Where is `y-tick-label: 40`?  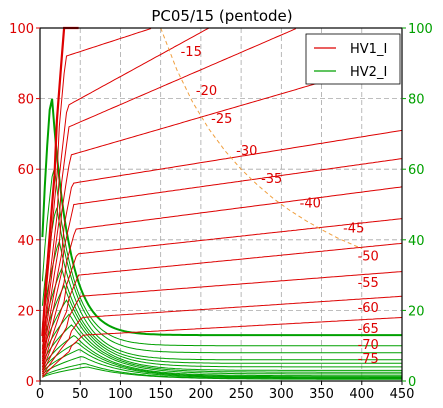
y-tick-label: 40 is located at coordinates (25, 241).